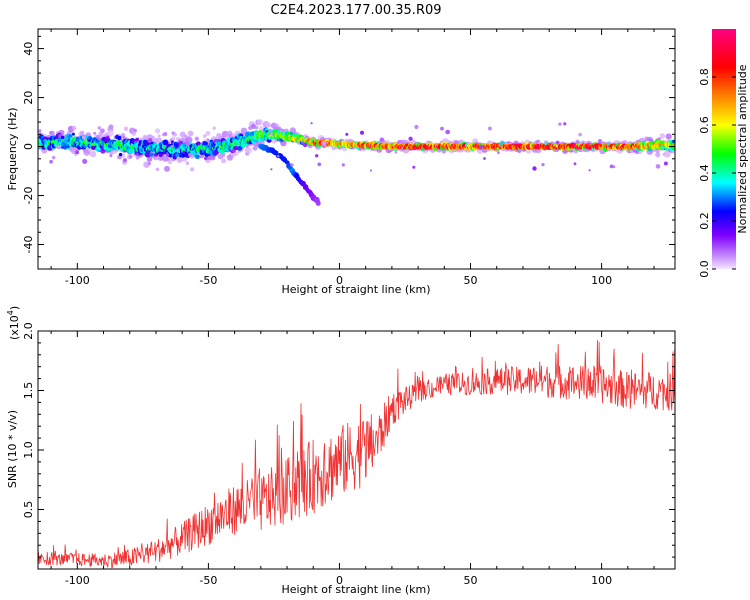 This screenshot has width=750, height=600. Describe the element at coordinates (704, 173) in the screenshot. I see `colorbar-tick-label: 0.4` at that location.